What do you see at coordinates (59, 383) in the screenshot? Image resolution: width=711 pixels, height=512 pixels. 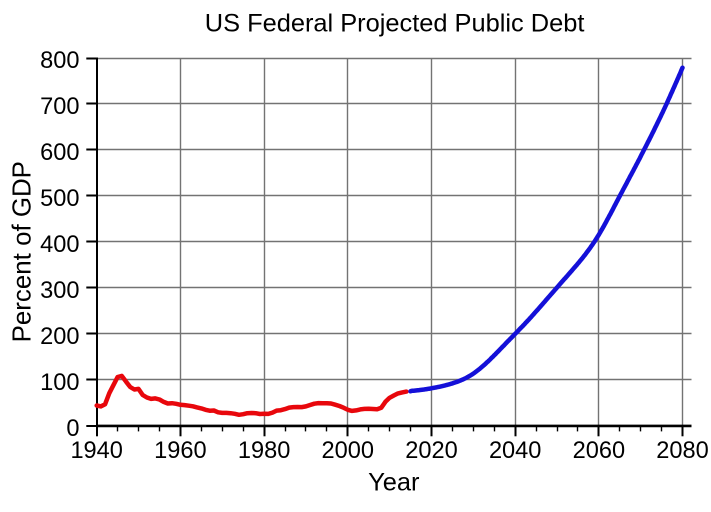 I see `svg-text: 100` at bounding box center [59, 383].